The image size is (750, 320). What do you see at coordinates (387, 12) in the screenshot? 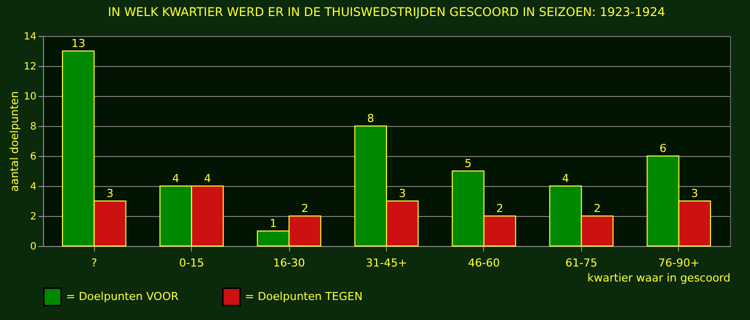
I see `chart-title: IN WELK KWARTIER WERD ER IN DE THUISWEDSTRIJDEN GESCOORD IN SEIZOEN: 1923-1924` at bounding box center [387, 12].